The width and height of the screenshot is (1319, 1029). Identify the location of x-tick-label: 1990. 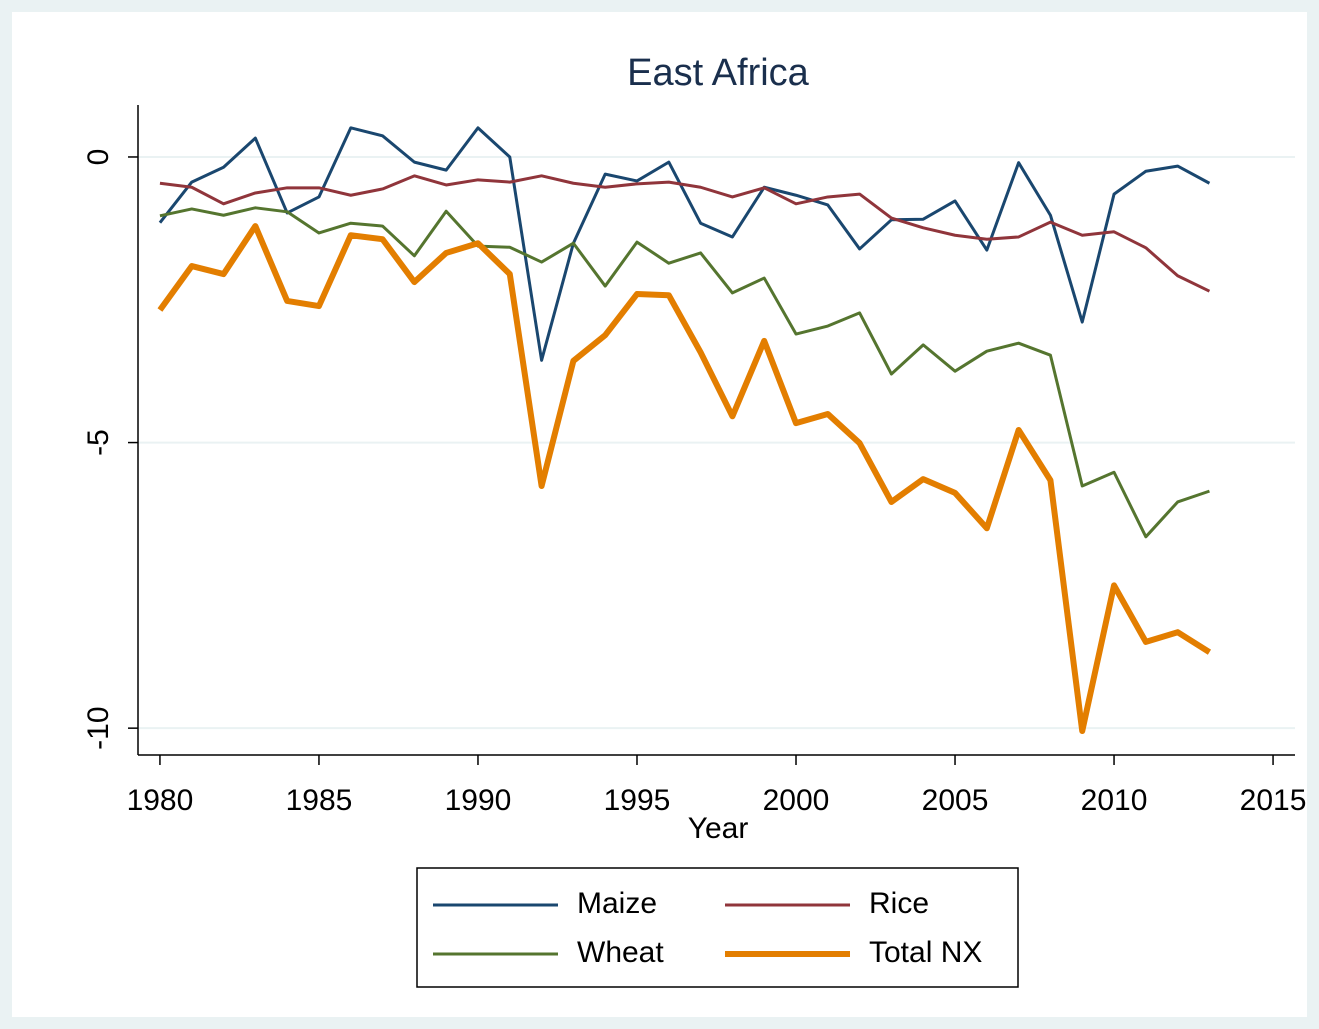
(478, 800).